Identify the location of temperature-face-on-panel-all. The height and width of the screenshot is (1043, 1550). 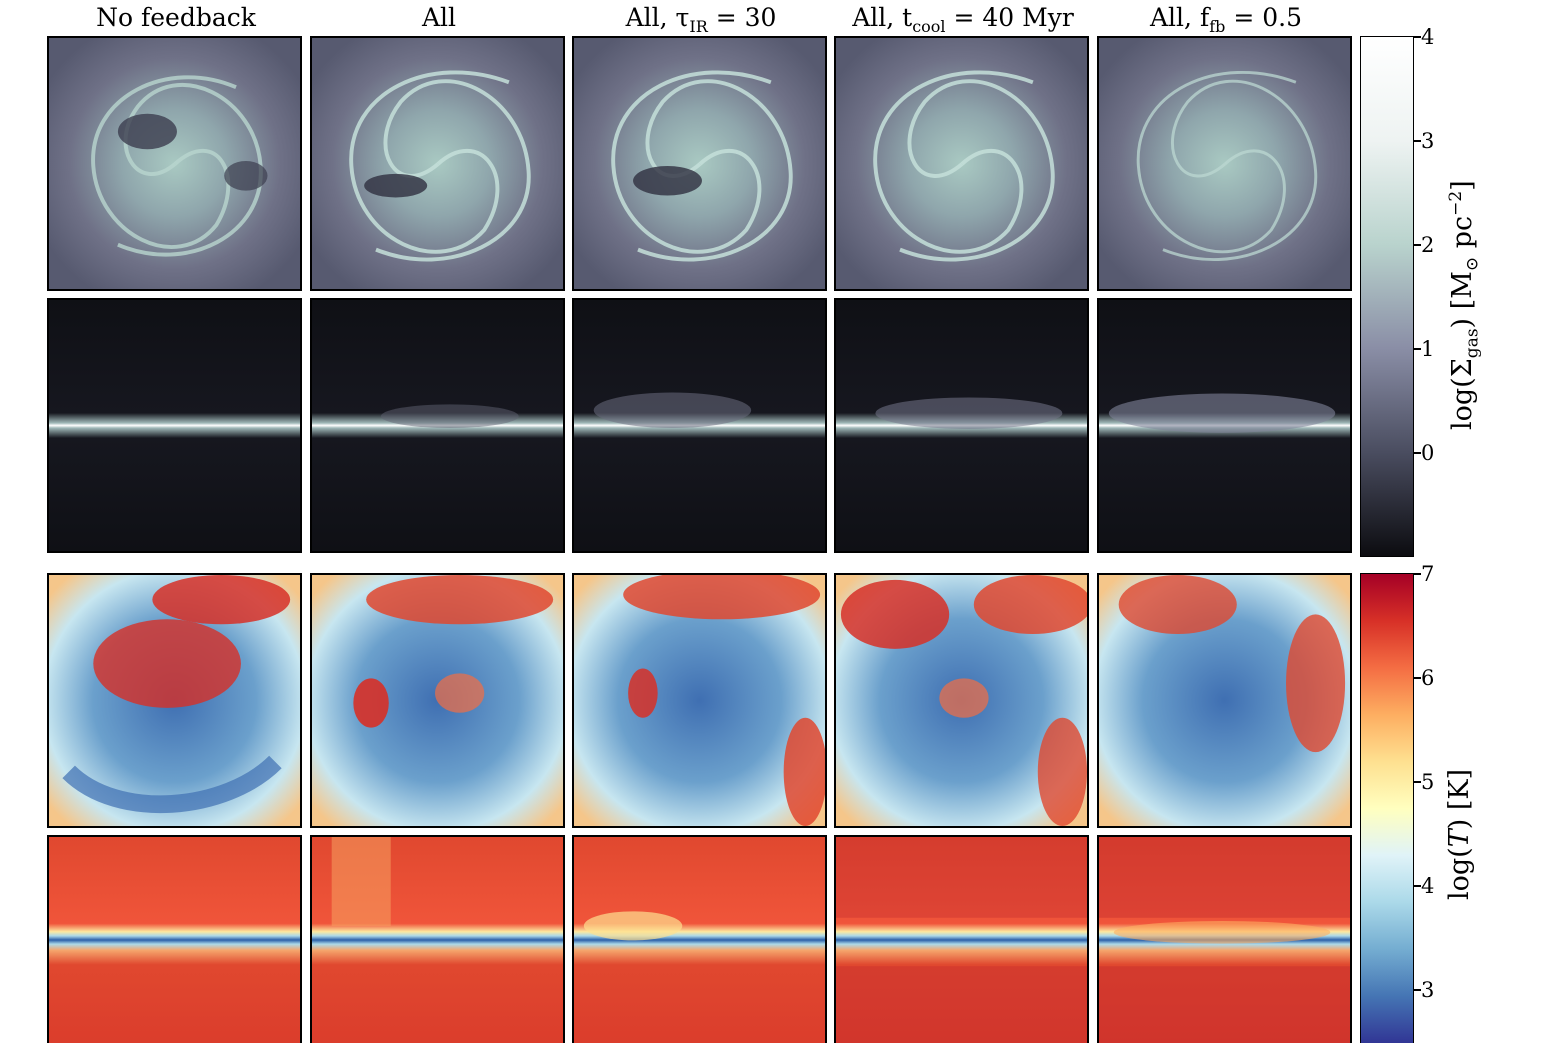
(437, 700).